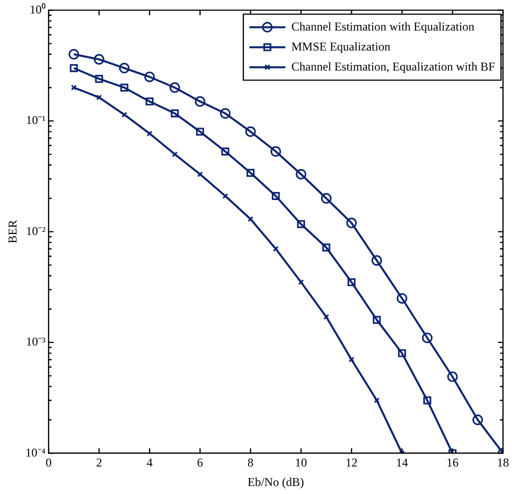 This screenshot has width=512, height=494. Describe the element at coordinates (340, 46) in the screenshot. I see `legend-label: MMSE Equalization` at that location.